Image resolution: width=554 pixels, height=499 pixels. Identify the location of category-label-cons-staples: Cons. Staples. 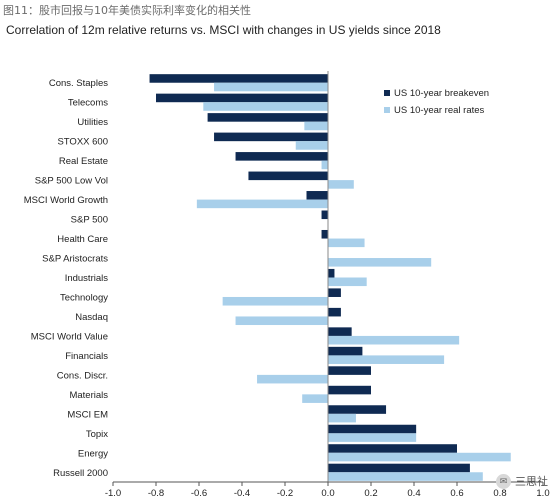
(78, 83).